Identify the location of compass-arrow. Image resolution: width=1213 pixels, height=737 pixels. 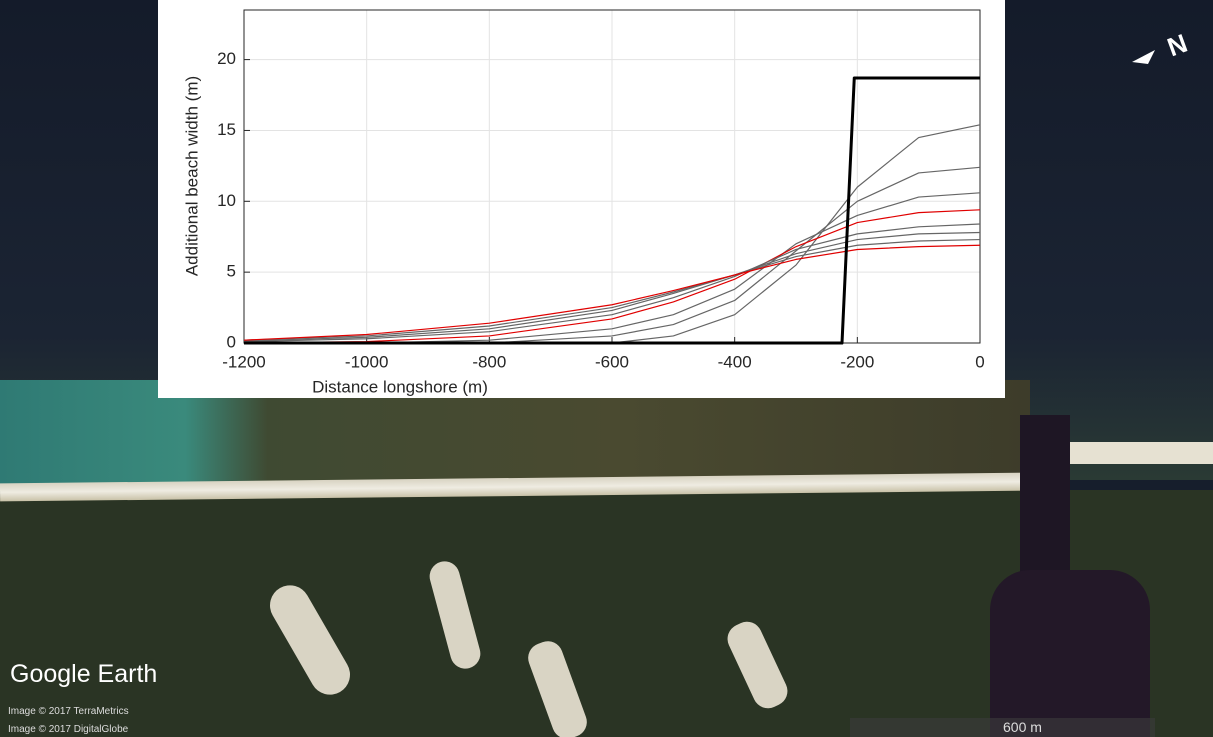
(1143, 57).